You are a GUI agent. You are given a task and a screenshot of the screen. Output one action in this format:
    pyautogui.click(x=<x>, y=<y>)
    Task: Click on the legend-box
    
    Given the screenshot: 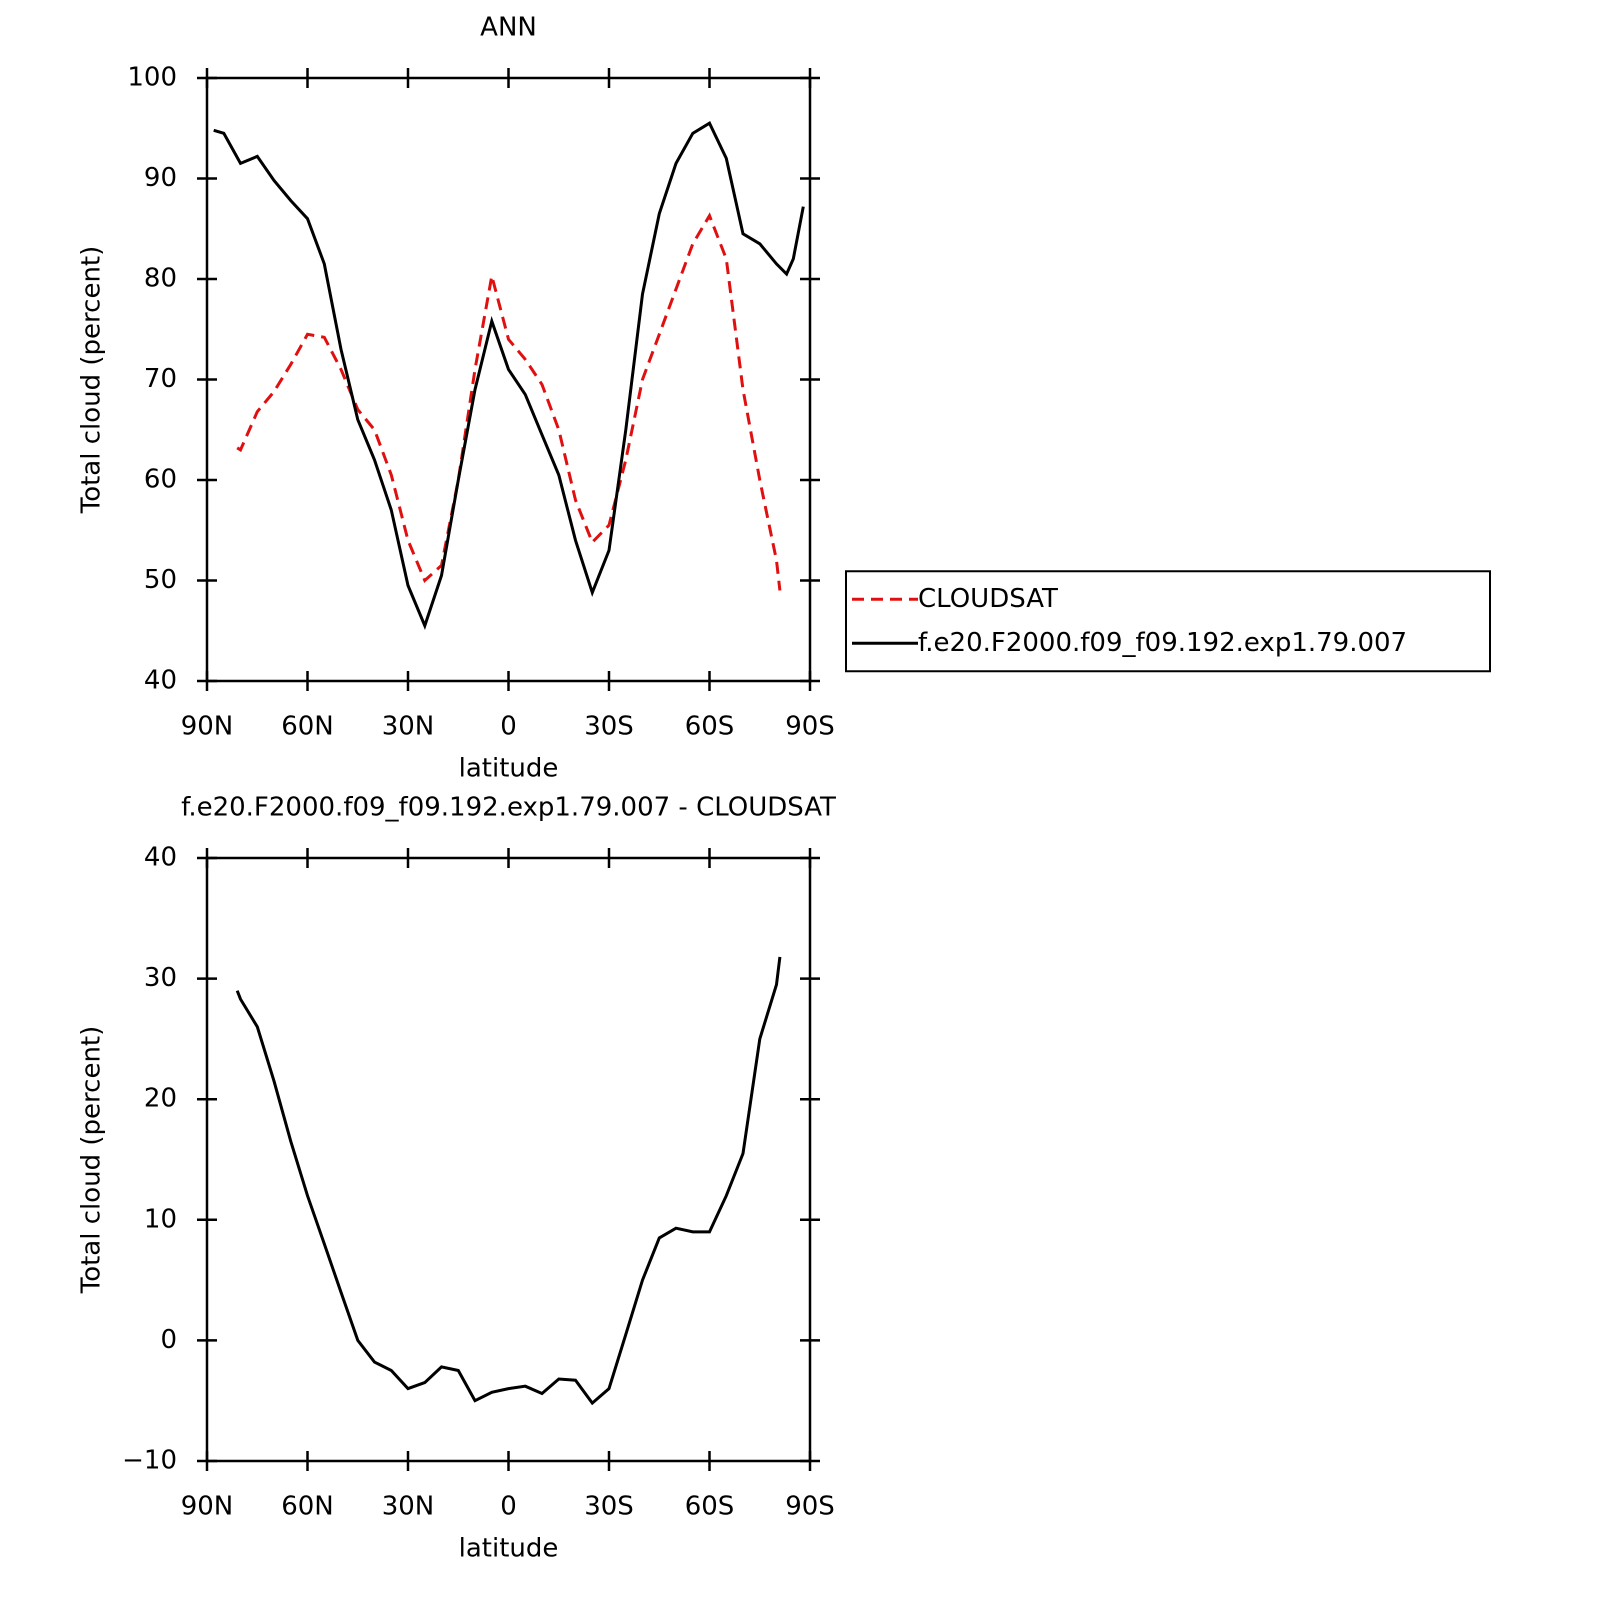 What is the action you would take?
    pyautogui.click(x=1168, y=621)
    